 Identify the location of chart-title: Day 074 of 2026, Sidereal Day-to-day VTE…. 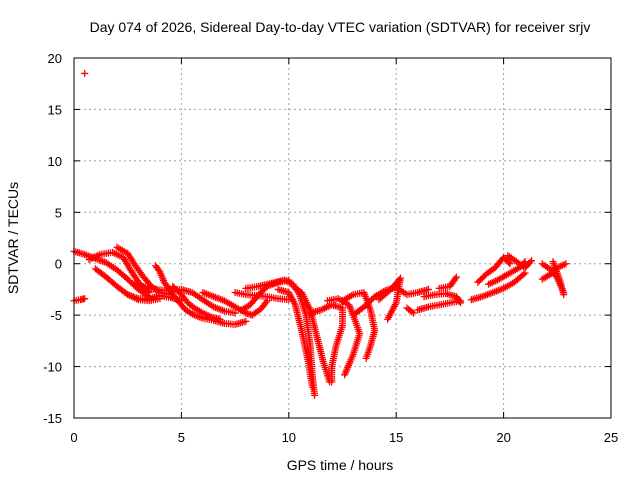
(340, 27).